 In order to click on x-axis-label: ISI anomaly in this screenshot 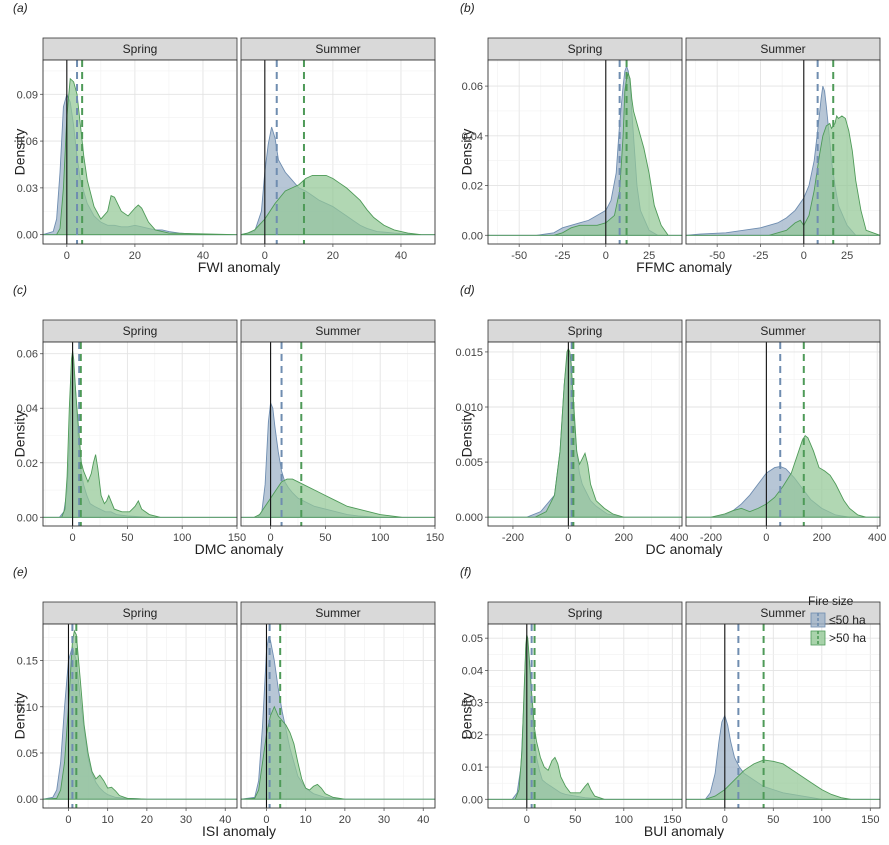, I will do `click(239, 831)`.